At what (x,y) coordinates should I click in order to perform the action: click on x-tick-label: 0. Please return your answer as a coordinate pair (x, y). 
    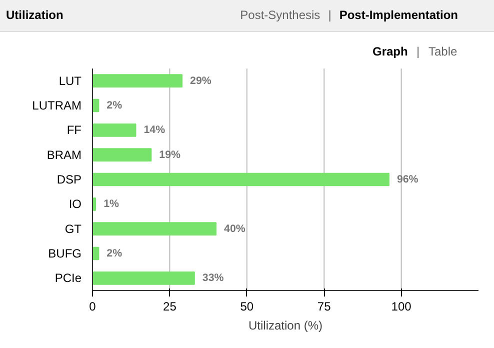
    Looking at the image, I should click on (92, 307).